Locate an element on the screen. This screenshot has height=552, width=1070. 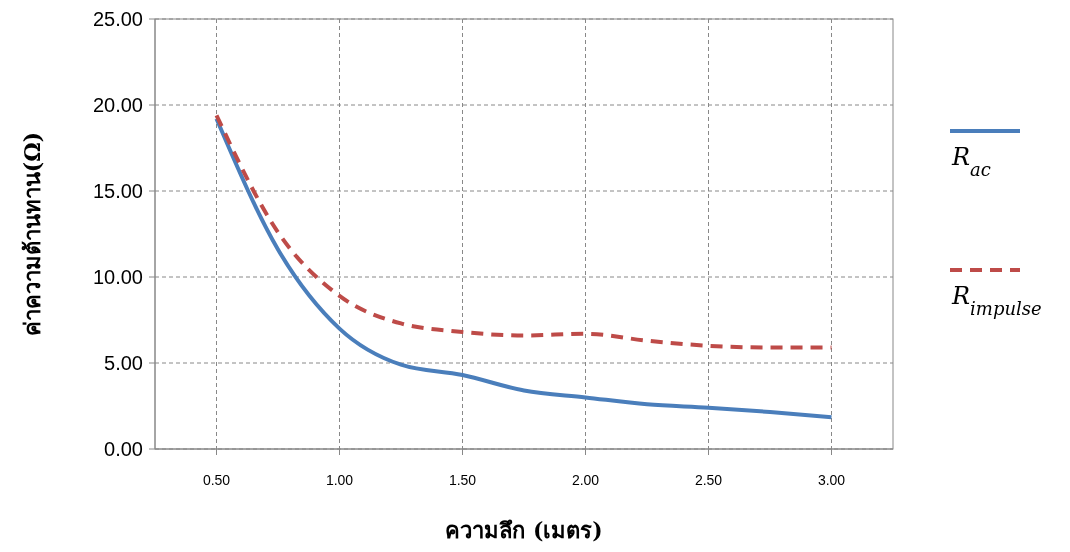
legend-label: R$_{impulse}$ is located at coordinates (996, 300).